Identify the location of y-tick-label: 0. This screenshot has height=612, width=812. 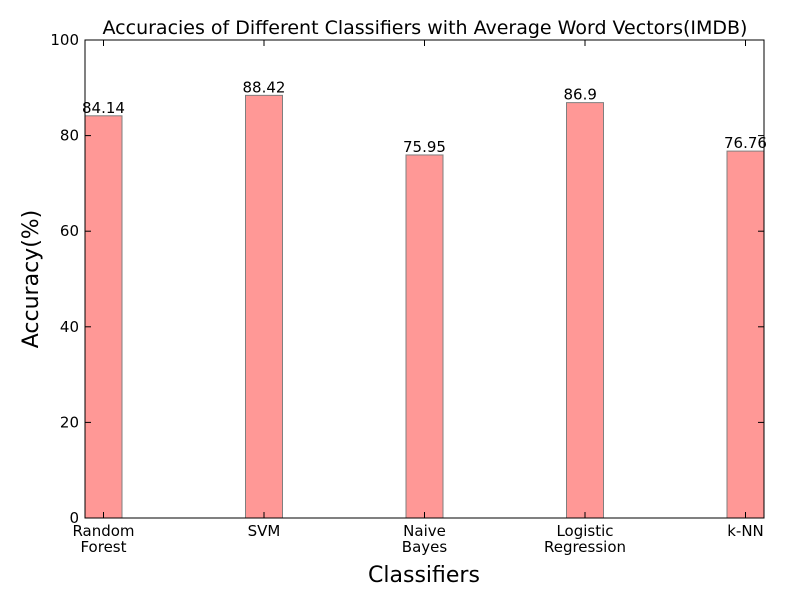
(74, 518).